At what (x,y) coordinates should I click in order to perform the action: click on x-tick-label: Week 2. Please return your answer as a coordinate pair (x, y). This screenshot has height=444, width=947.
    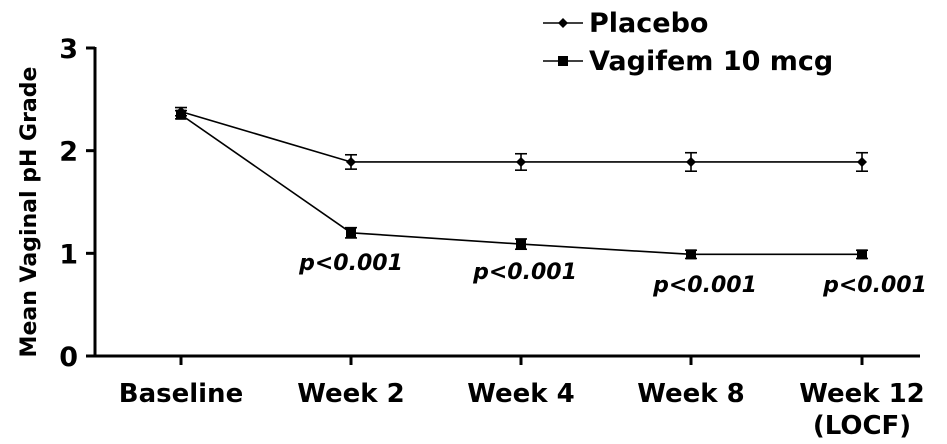
    Looking at the image, I should click on (350, 394).